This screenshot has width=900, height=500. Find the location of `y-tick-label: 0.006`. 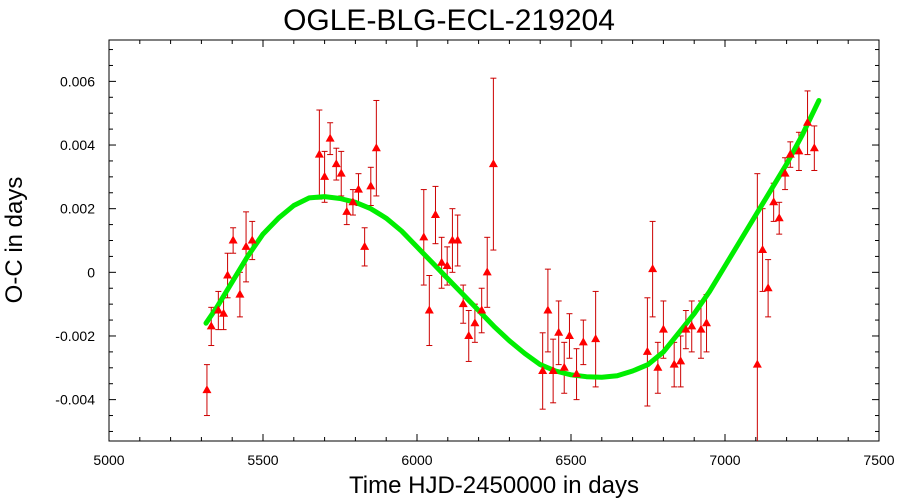

y-tick-label: 0.006 is located at coordinates (77, 81).